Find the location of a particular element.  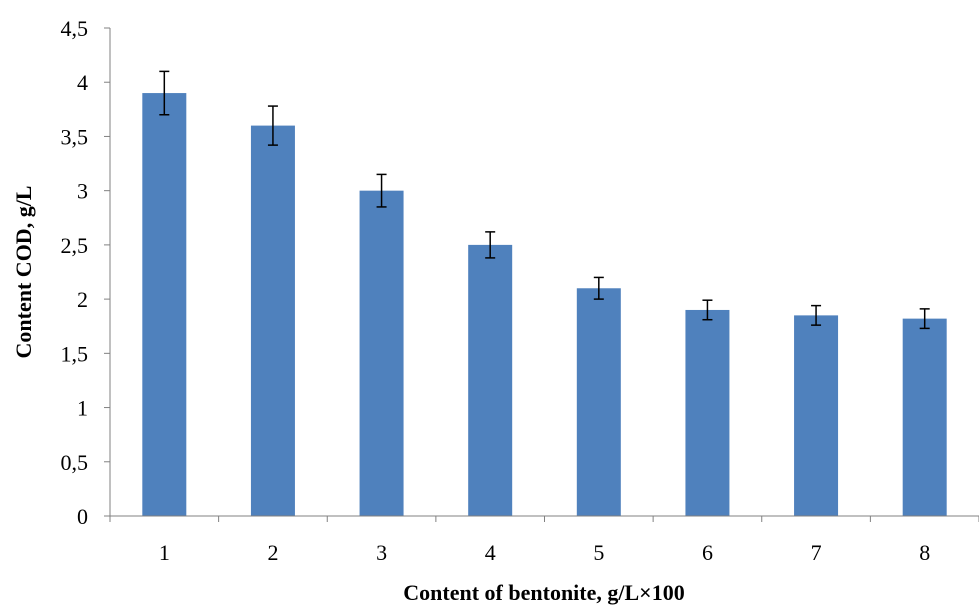

y-axis-title: Content COD, g/L is located at coordinates (23, 272).